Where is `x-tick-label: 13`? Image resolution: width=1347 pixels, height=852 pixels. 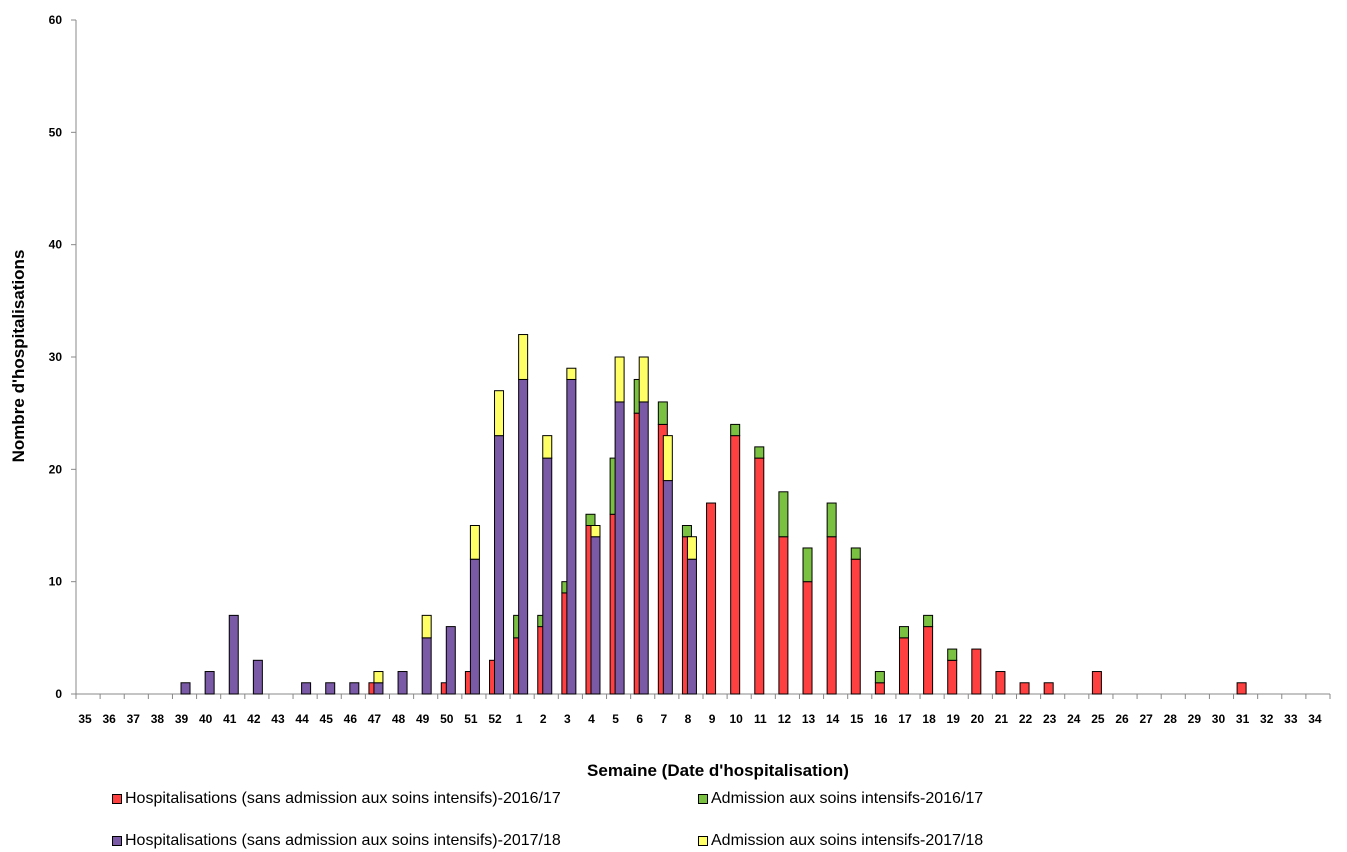 x-tick-label: 13 is located at coordinates (809, 719).